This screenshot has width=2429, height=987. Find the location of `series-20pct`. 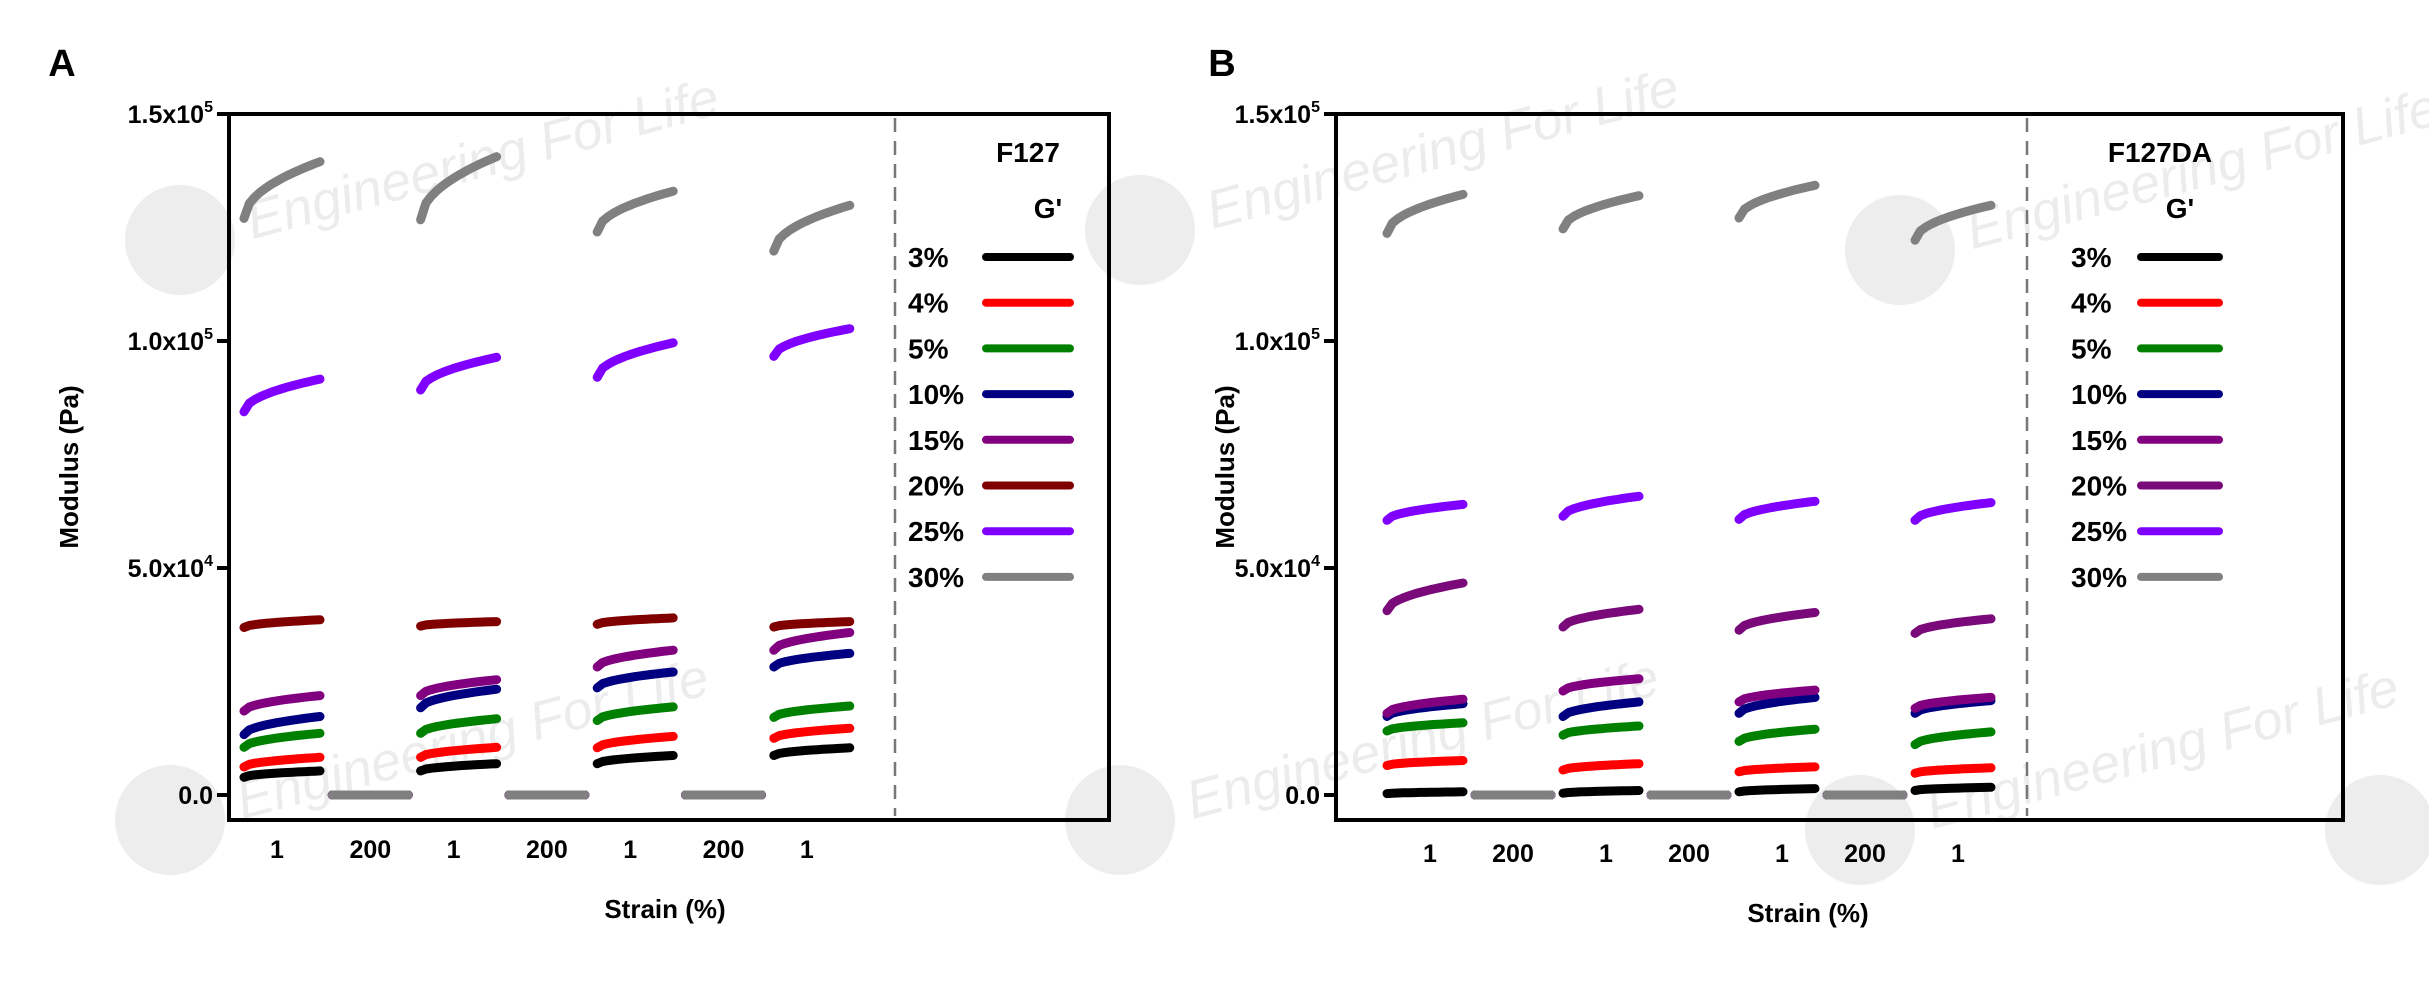

series-20pct is located at coordinates (1689, 689).